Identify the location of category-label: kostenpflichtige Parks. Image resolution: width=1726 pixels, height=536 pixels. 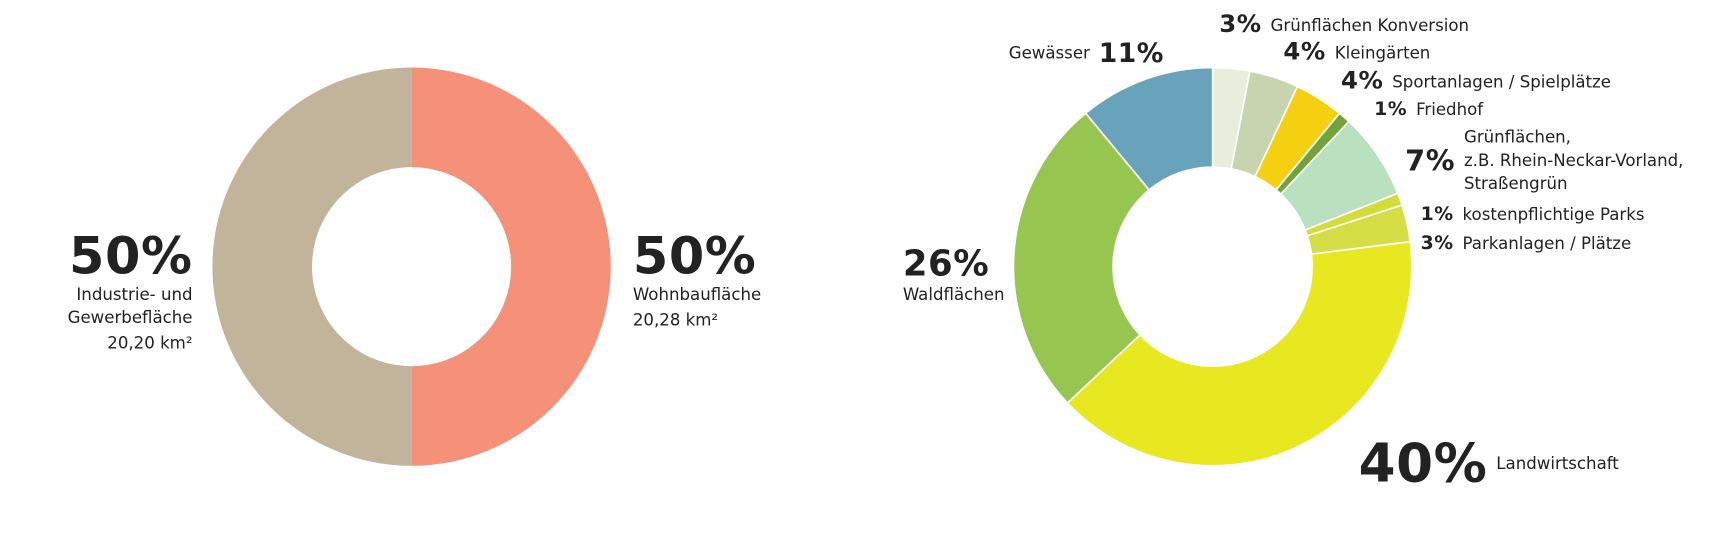
(1553, 214).